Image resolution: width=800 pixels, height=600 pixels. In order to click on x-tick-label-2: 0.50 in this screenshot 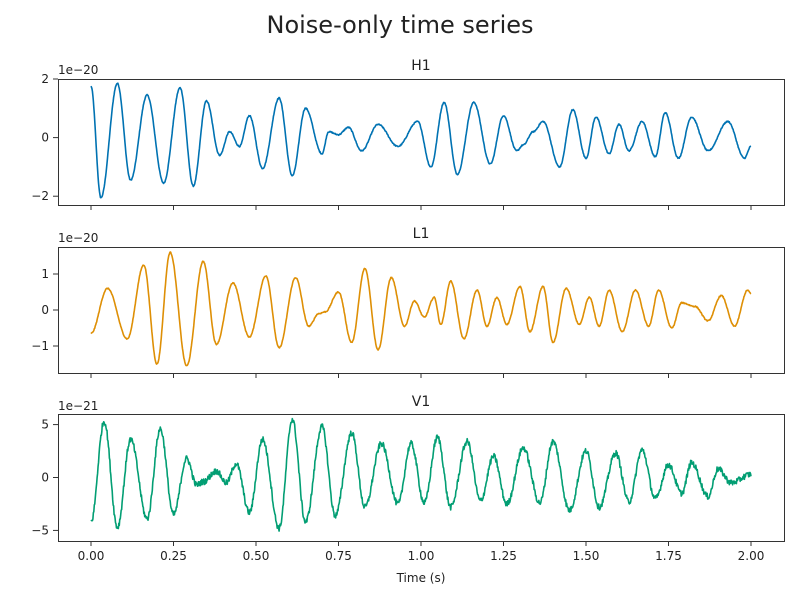, I will do `click(256, 556)`.